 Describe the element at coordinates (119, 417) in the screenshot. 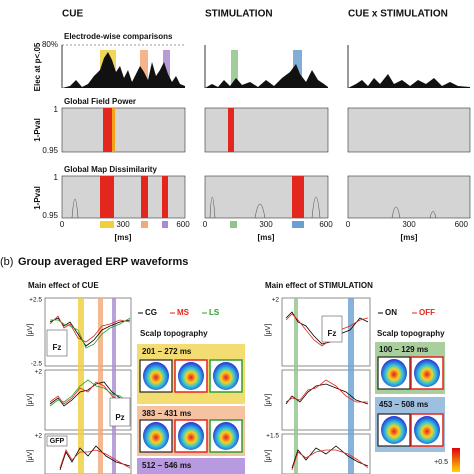

I see `electrode-label: Pz` at that location.